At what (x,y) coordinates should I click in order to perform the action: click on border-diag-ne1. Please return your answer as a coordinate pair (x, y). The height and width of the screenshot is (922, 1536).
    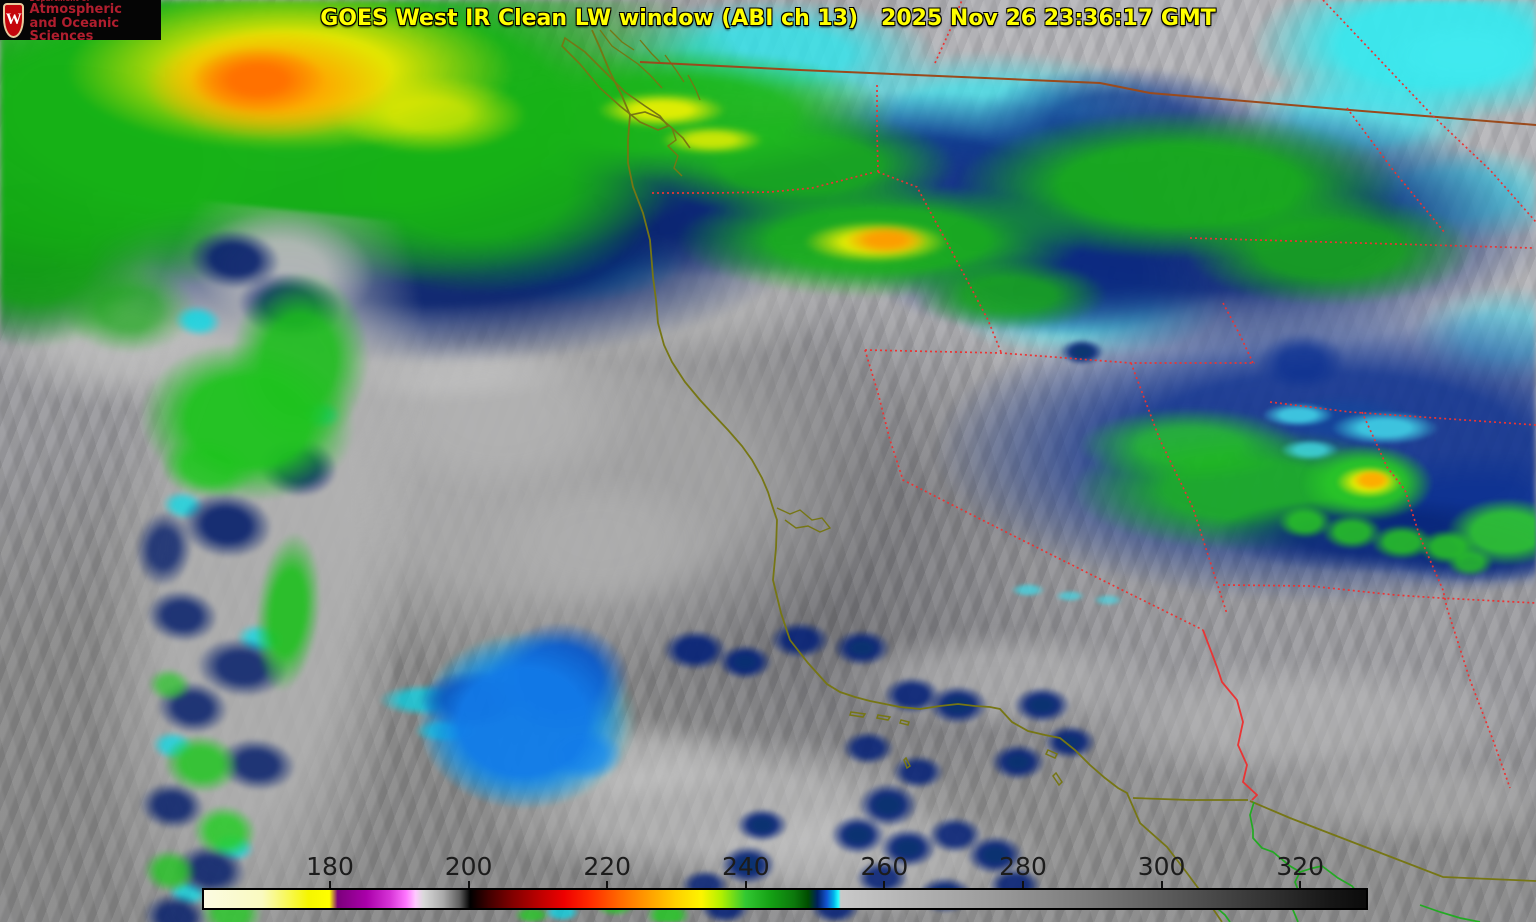
    Looking at the image, I should click on (1429, 111).